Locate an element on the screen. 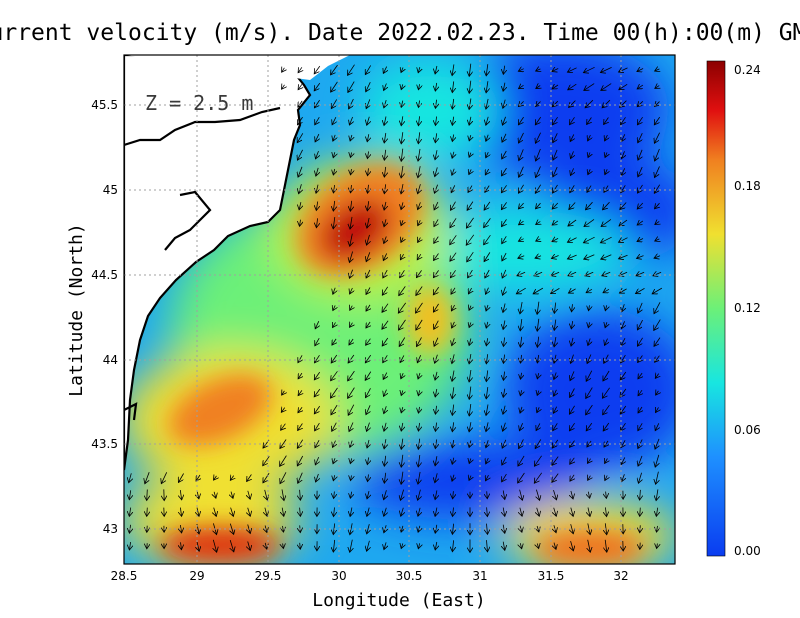  x-axis-label: Longitude (East) is located at coordinates (398, 600).